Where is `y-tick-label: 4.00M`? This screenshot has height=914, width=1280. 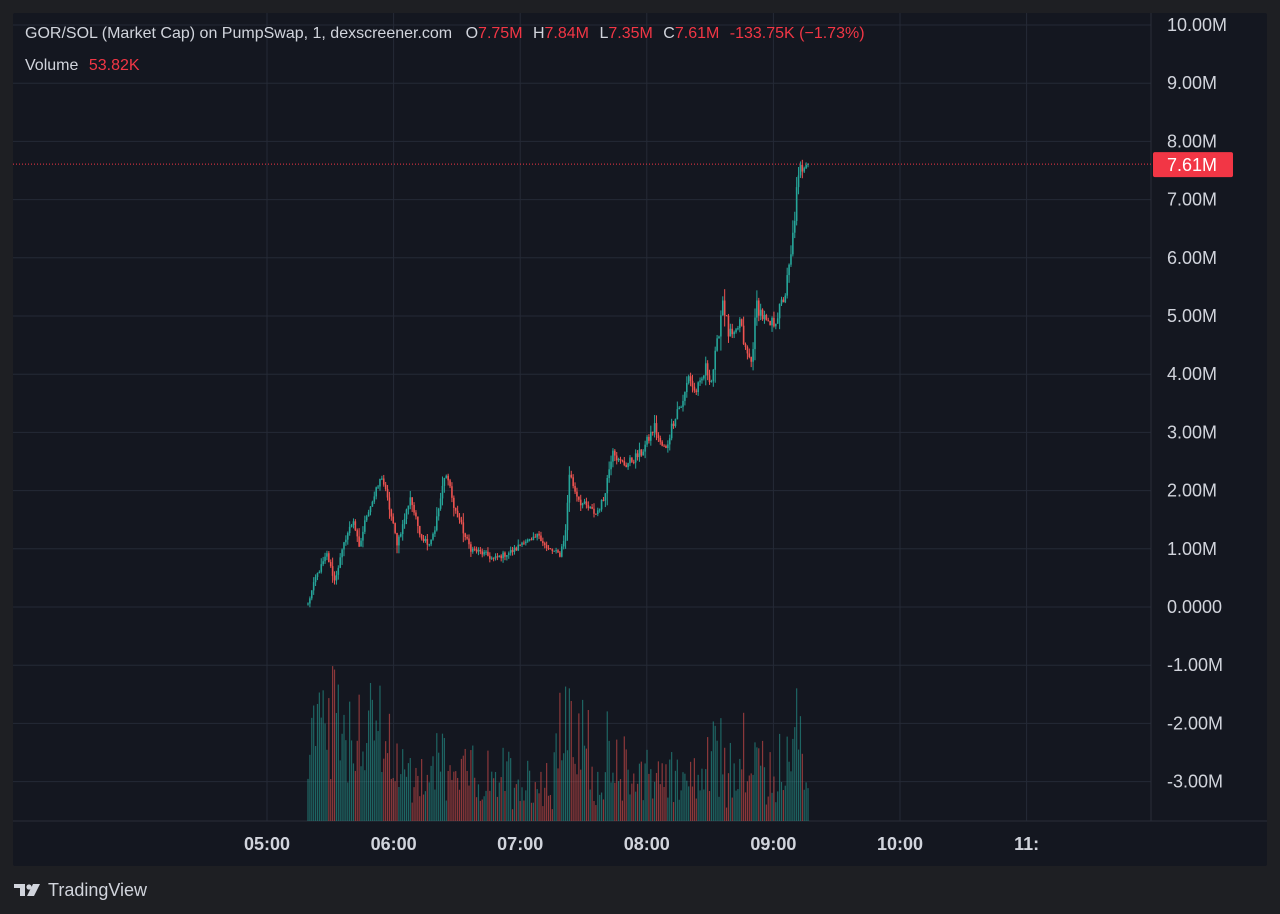 y-tick-label: 4.00M is located at coordinates (1192, 374).